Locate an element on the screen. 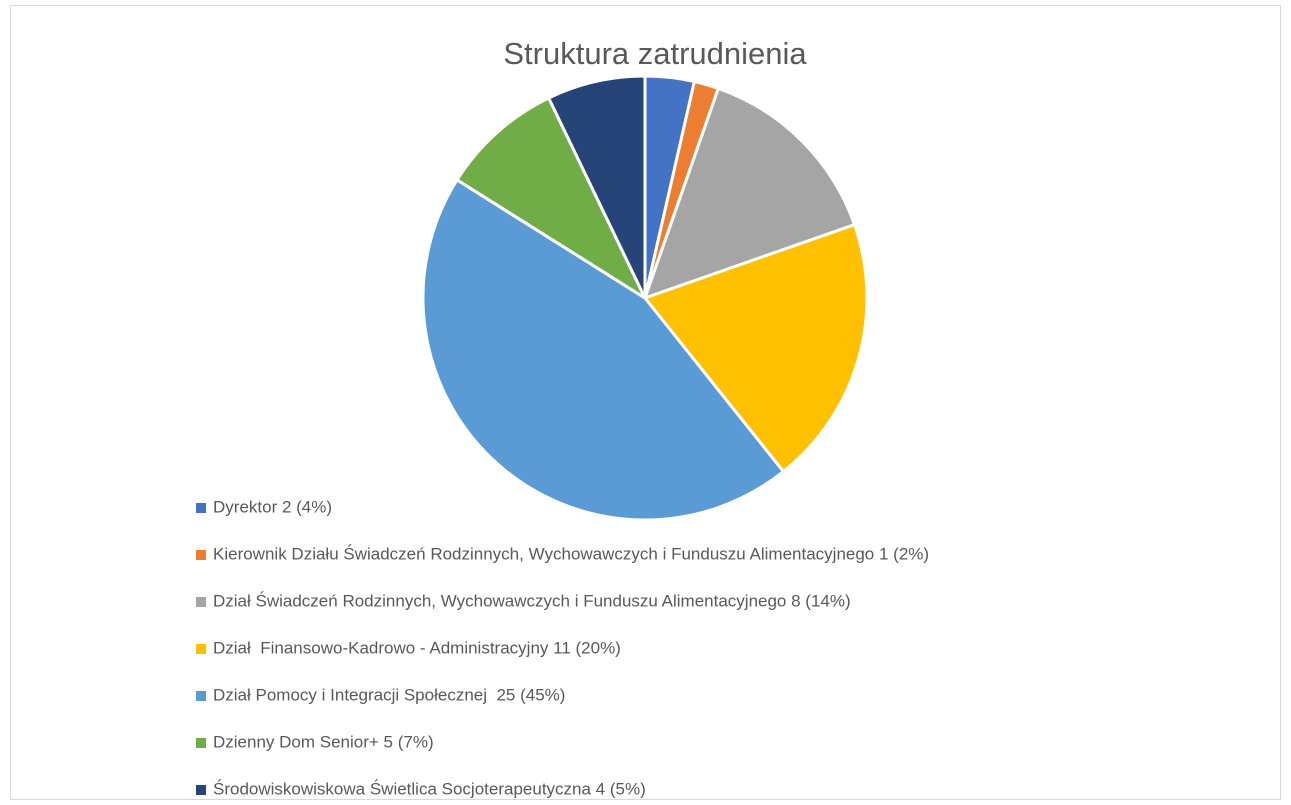 This screenshot has width=1291, height=805. chart-title: Struktura zatrudnienia is located at coordinates (655, 53).